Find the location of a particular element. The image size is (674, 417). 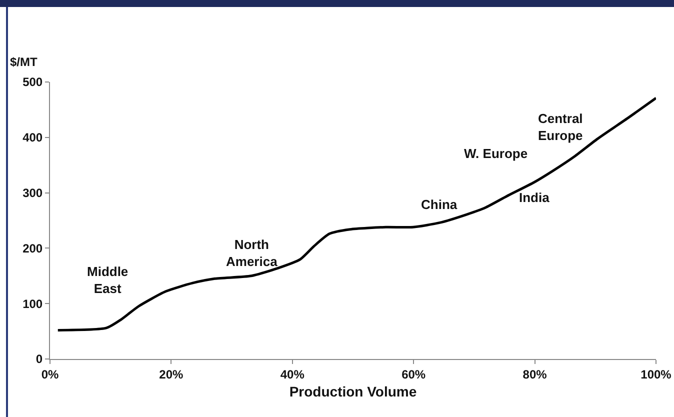

x-tick-label: 20% is located at coordinates (171, 374).